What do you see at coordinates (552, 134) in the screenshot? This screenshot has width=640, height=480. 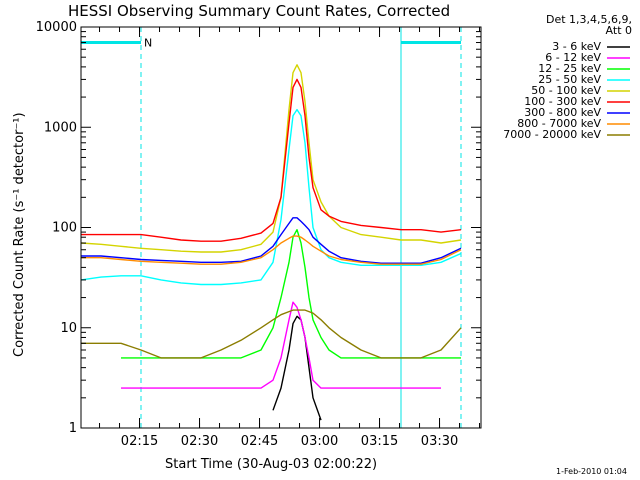 I see `legend-entry-label: 7000 - 20000 keV` at bounding box center [552, 134].